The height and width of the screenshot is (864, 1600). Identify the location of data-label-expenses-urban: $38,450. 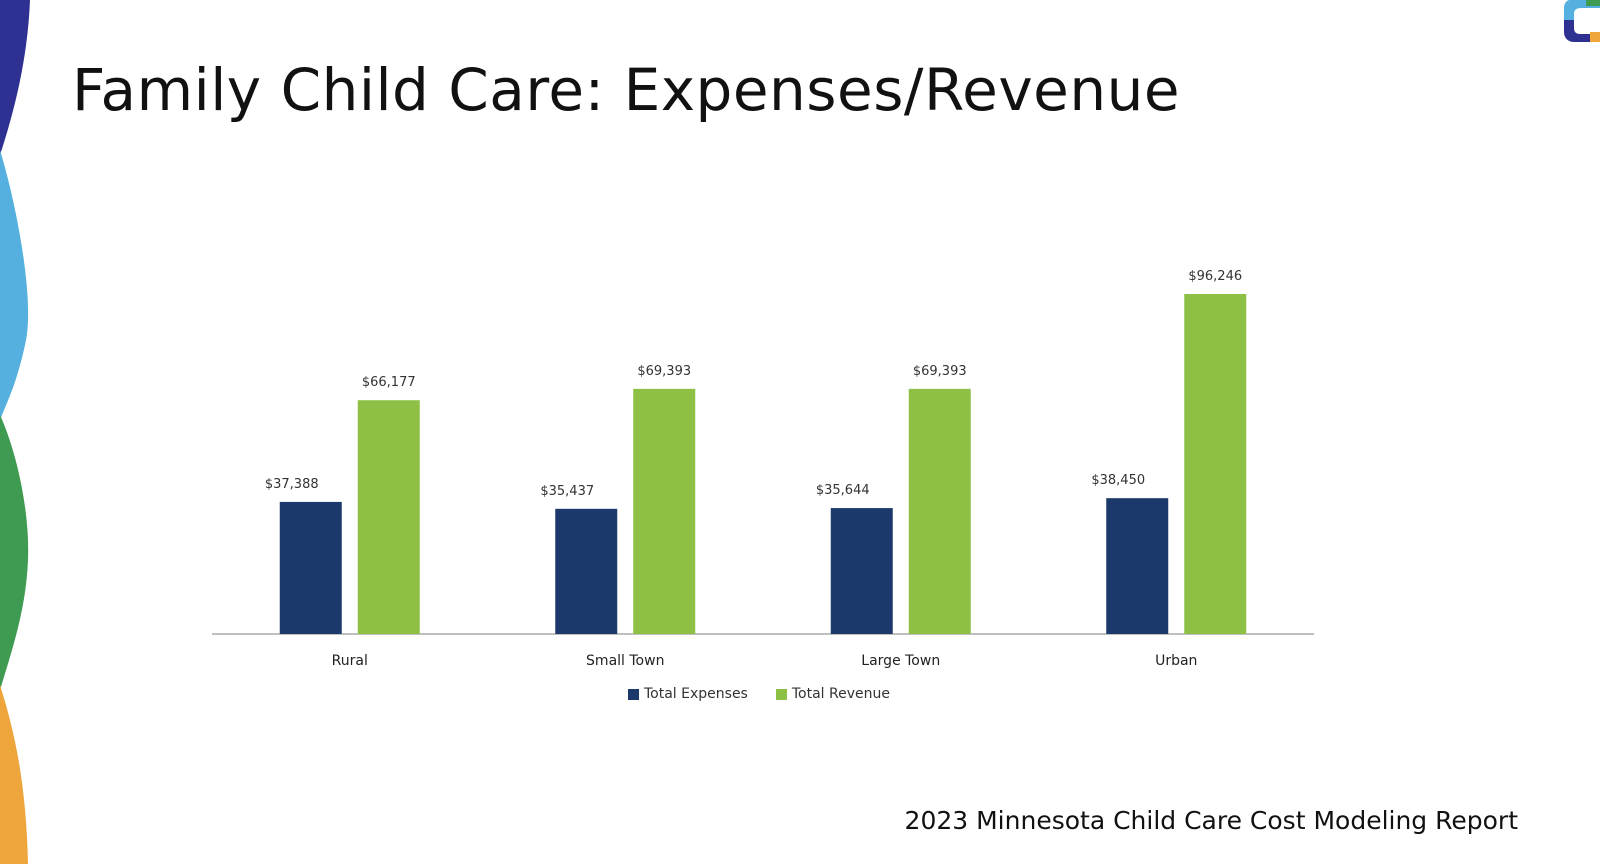
(1118, 480).